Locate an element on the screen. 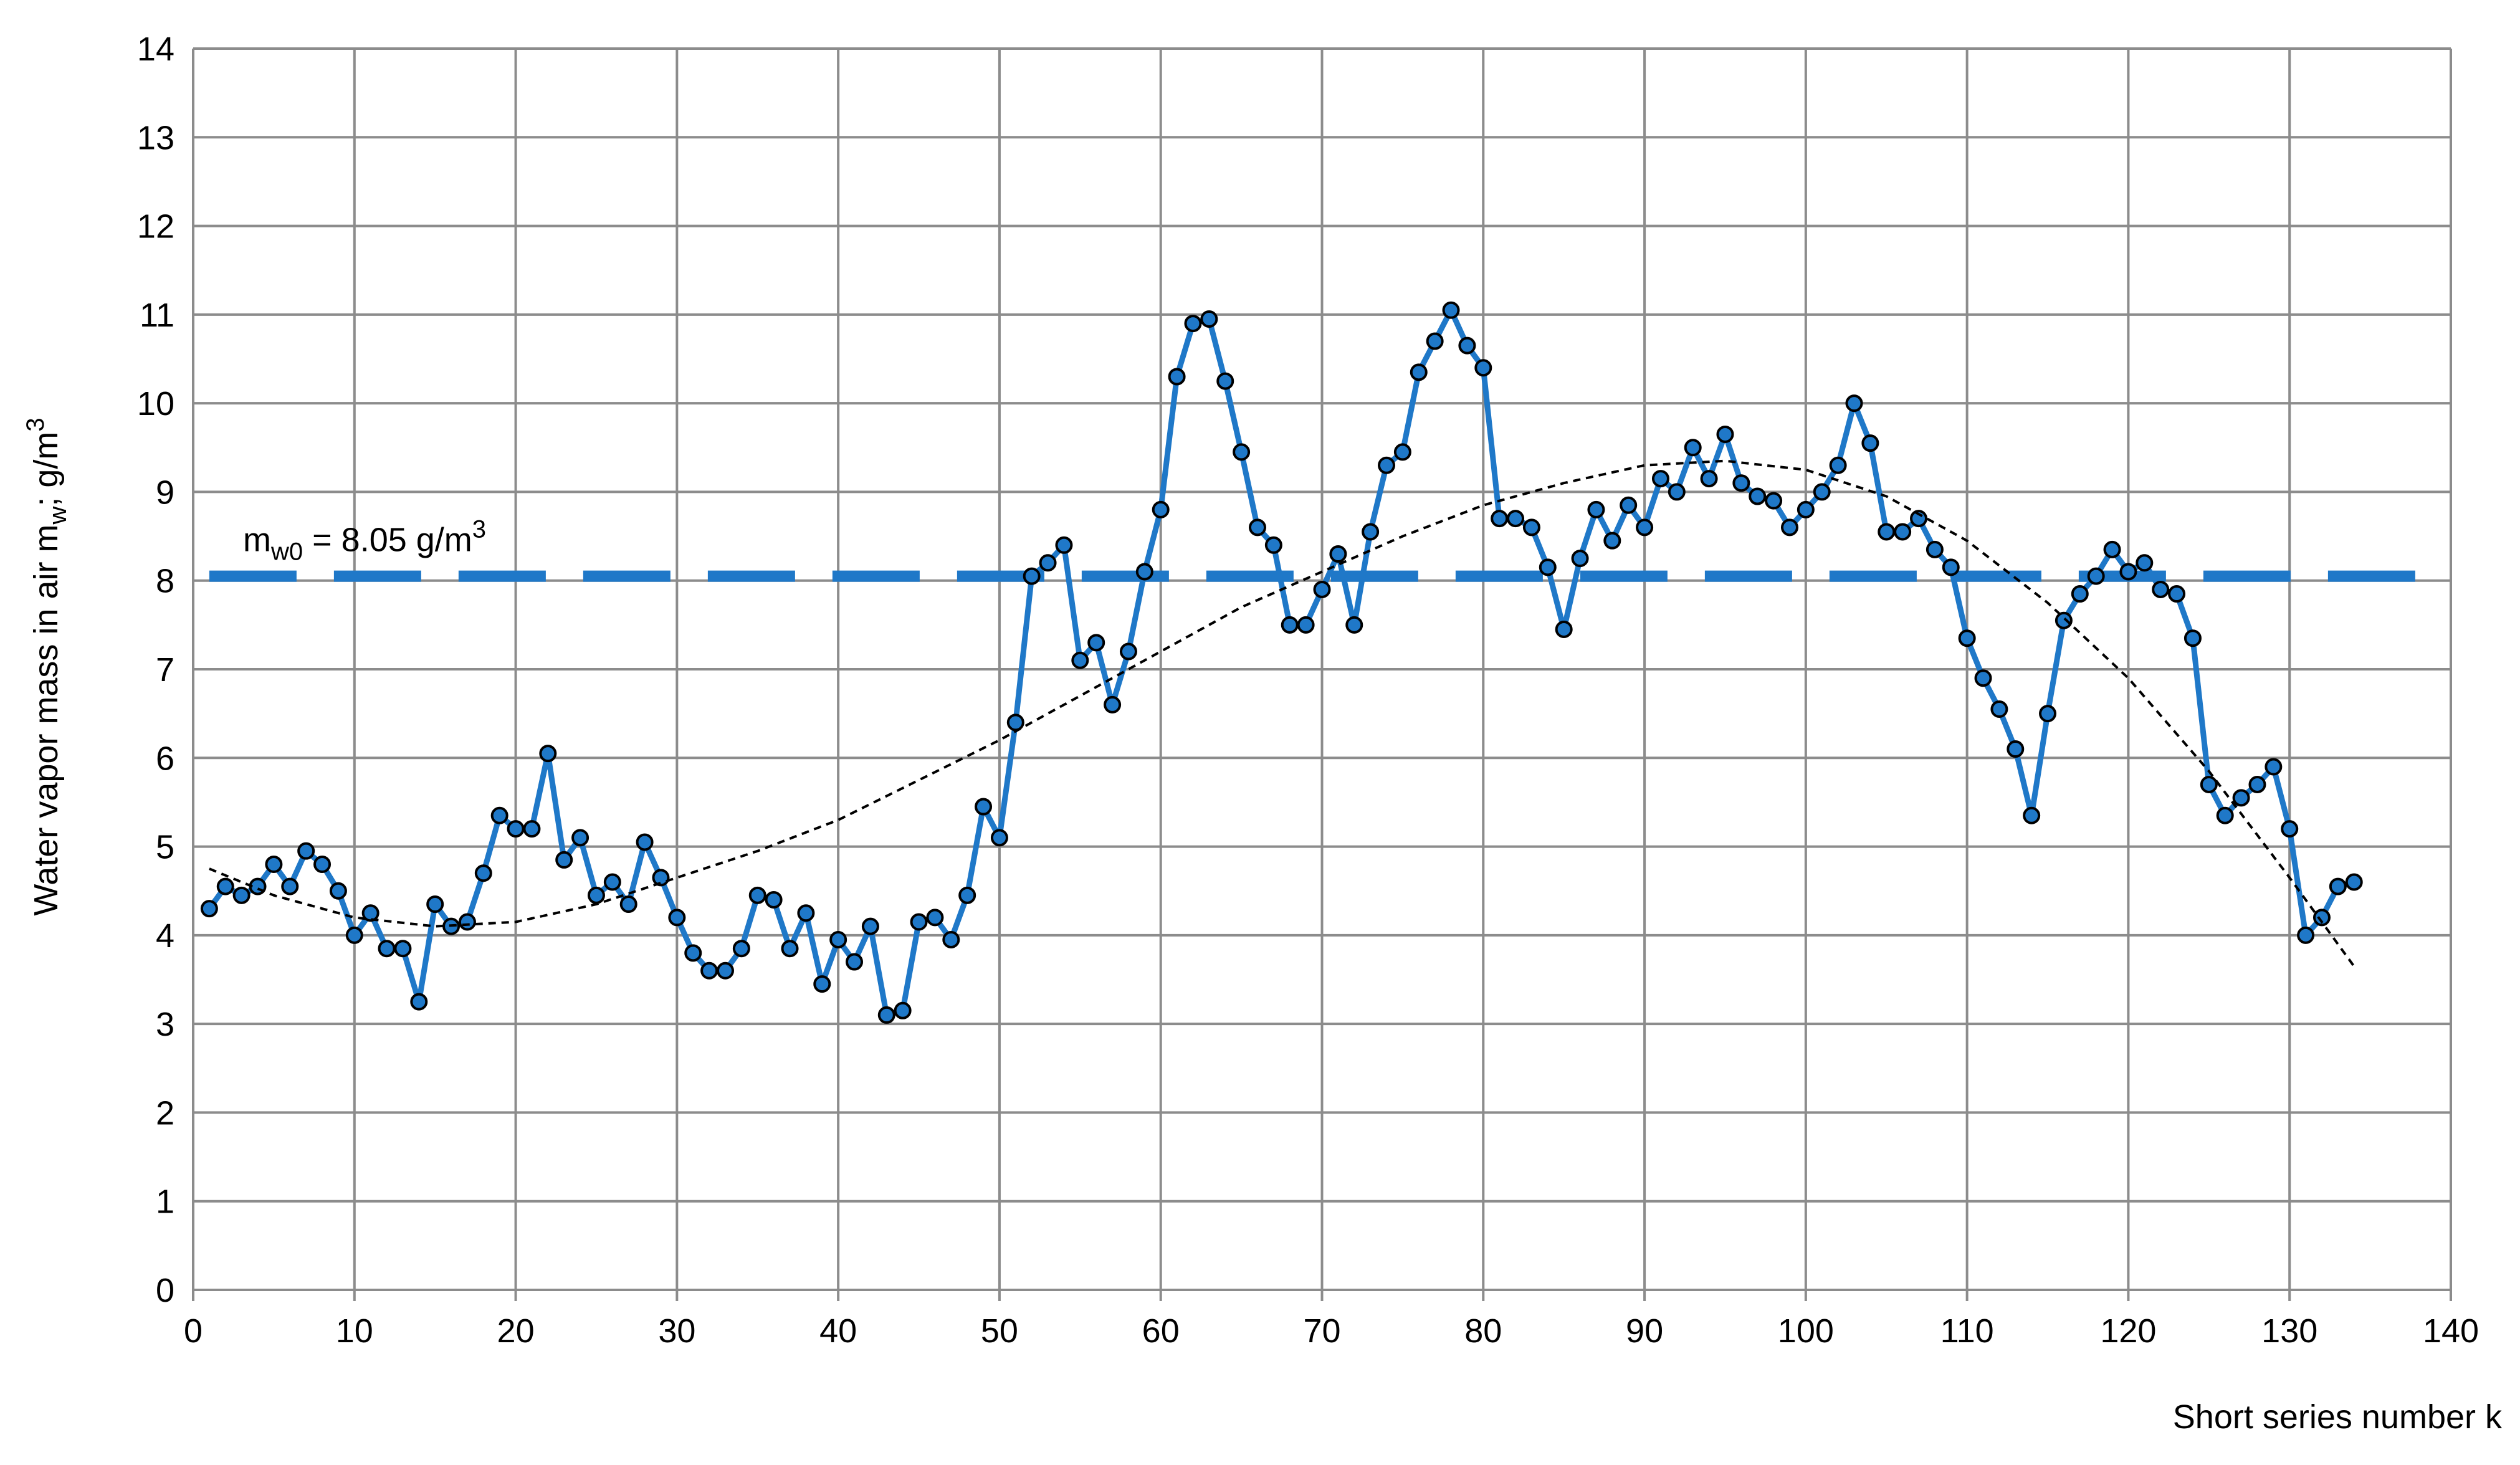 The image size is (2520, 1465). y-label-sub: w is located at coordinates (58, 516).